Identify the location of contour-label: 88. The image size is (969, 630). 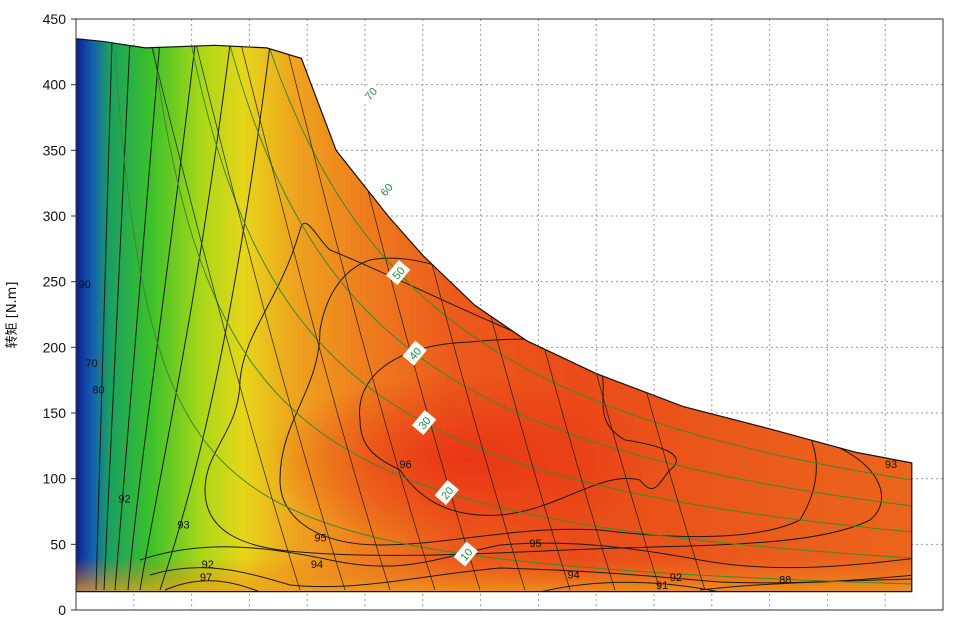
(785, 581).